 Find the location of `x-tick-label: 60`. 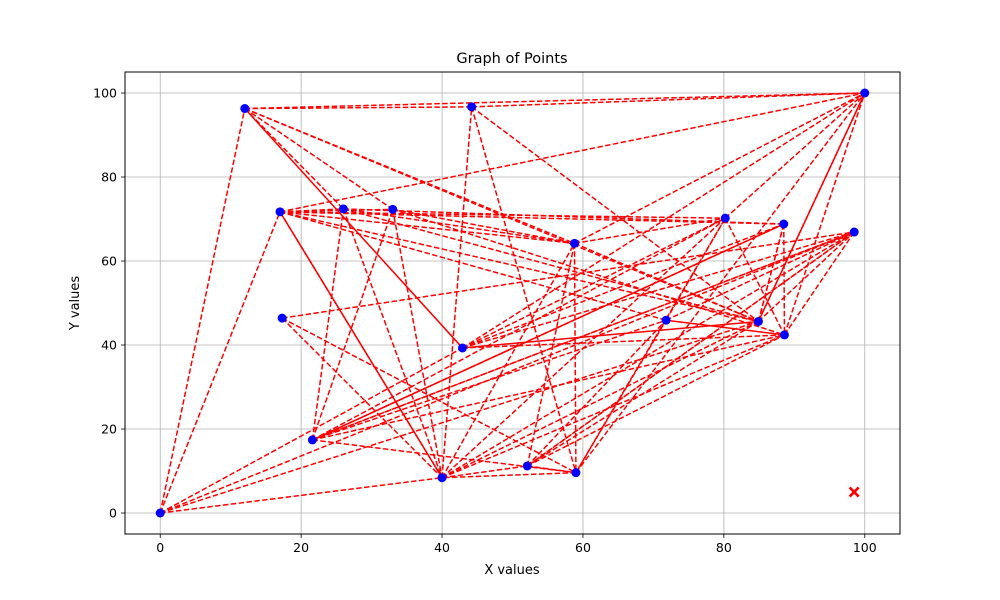

x-tick-label: 60 is located at coordinates (583, 547).